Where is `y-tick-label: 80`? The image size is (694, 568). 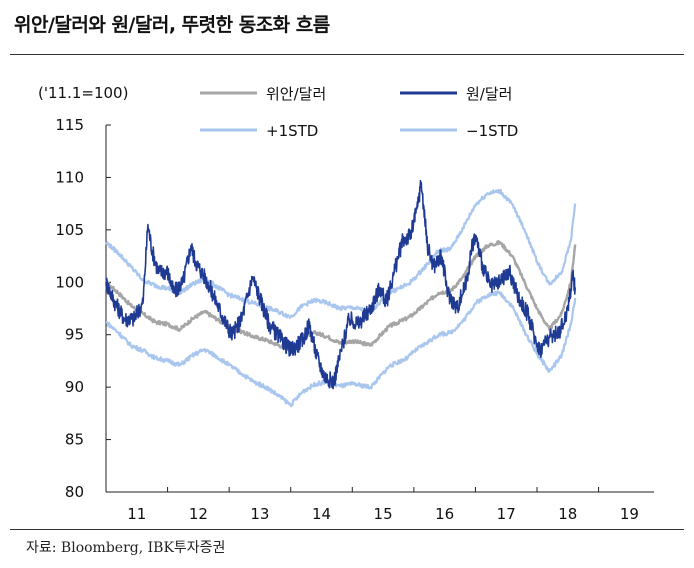
y-tick-label: 80 is located at coordinates (74, 492).